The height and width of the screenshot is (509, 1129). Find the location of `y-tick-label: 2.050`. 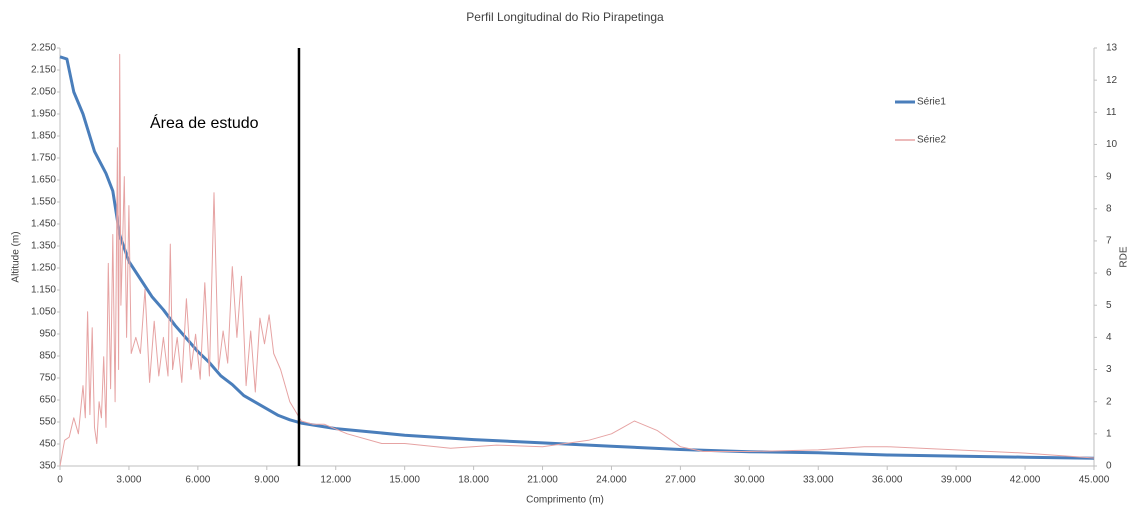

y-tick-label: 2.050 is located at coordinates (43, 92).